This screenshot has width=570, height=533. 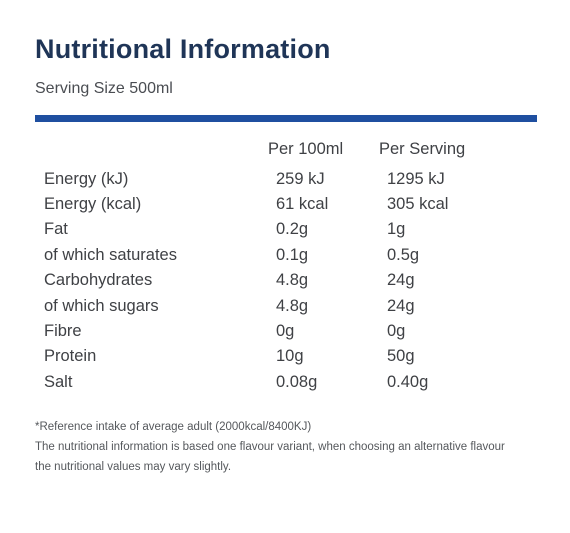 What do you see at coordinates (104, 88) in the screenshot?
I see `serving-size: Serving Size 500ml` at bounding box center [104, 88].